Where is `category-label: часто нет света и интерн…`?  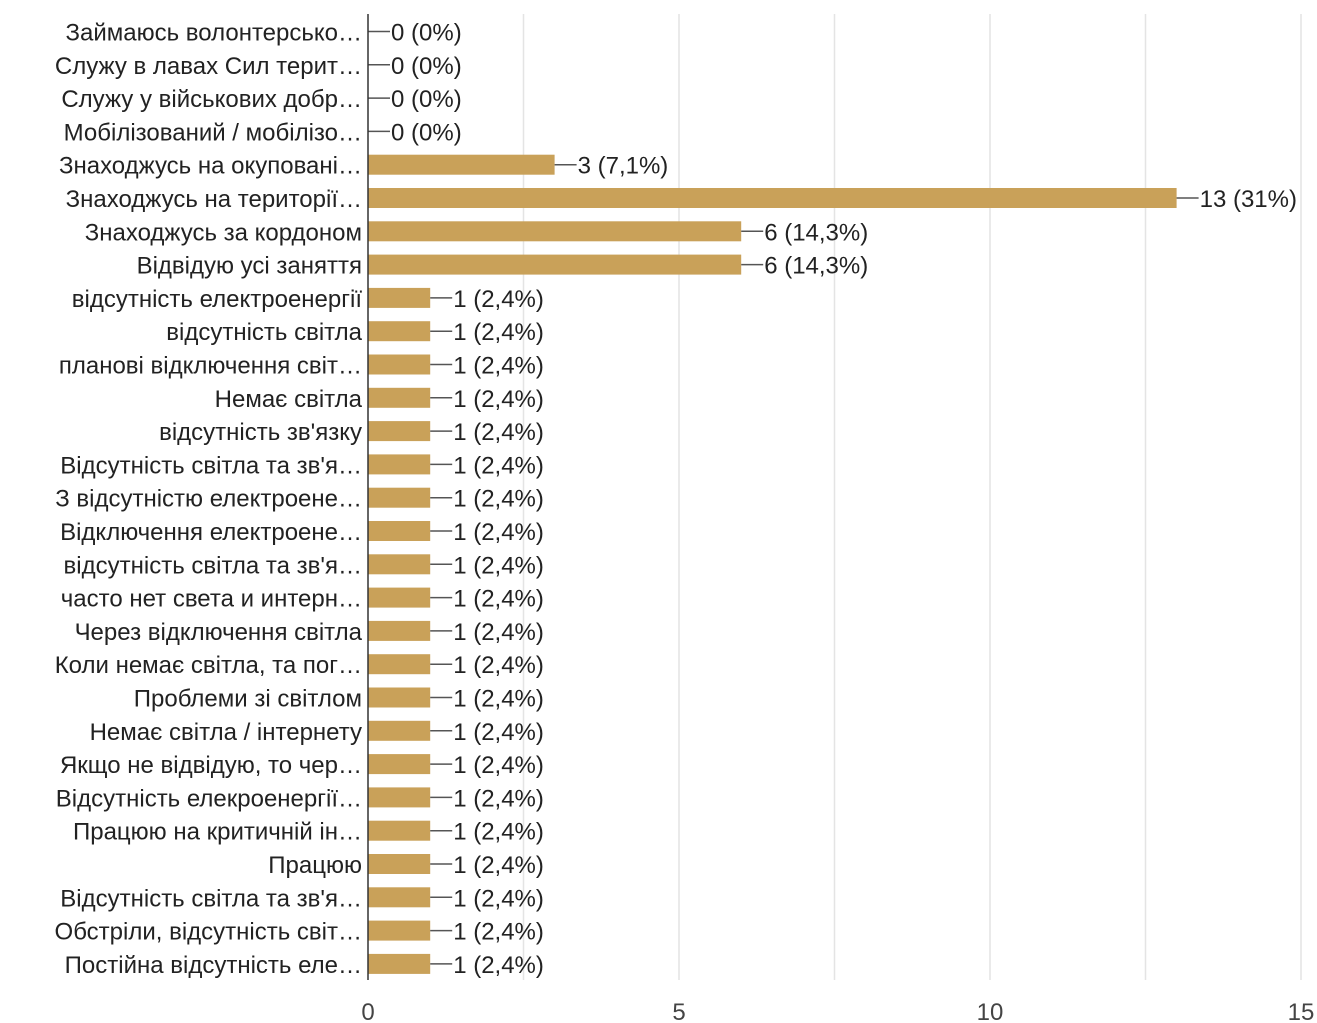
category-label: часто нет света и интерн… is located at coordinates (211, 599).